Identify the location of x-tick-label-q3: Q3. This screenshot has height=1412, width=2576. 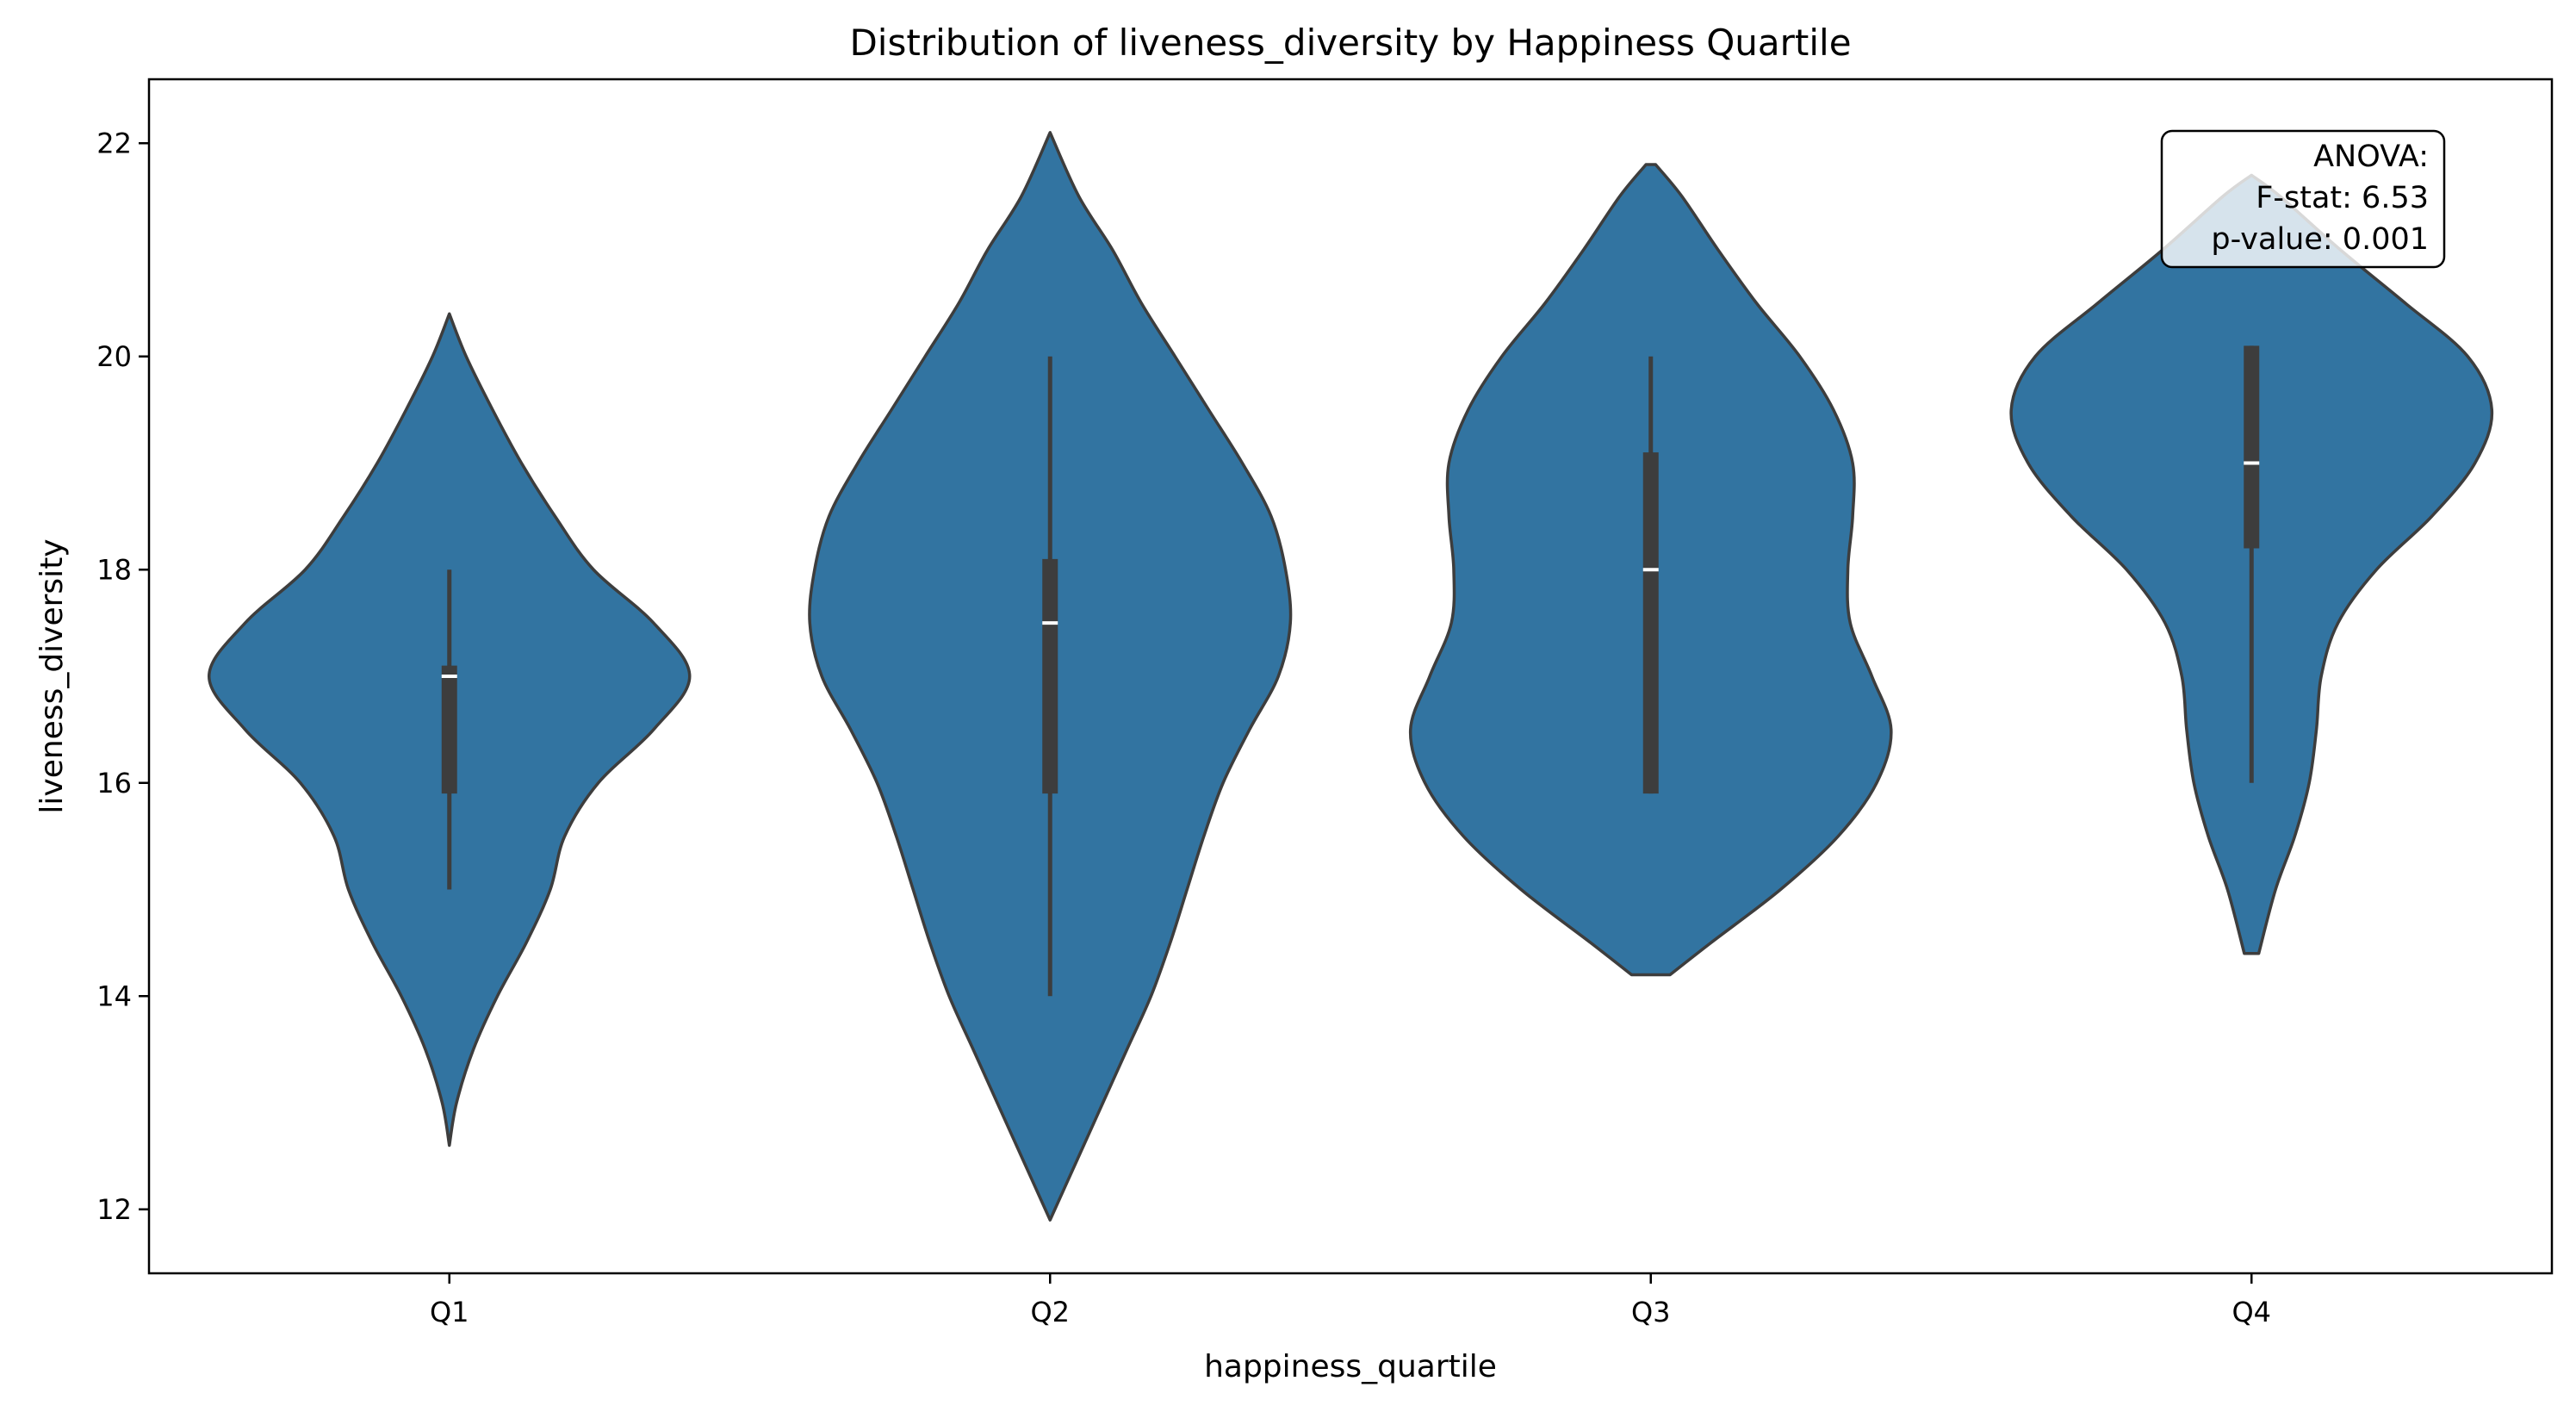
(1651, 1312).